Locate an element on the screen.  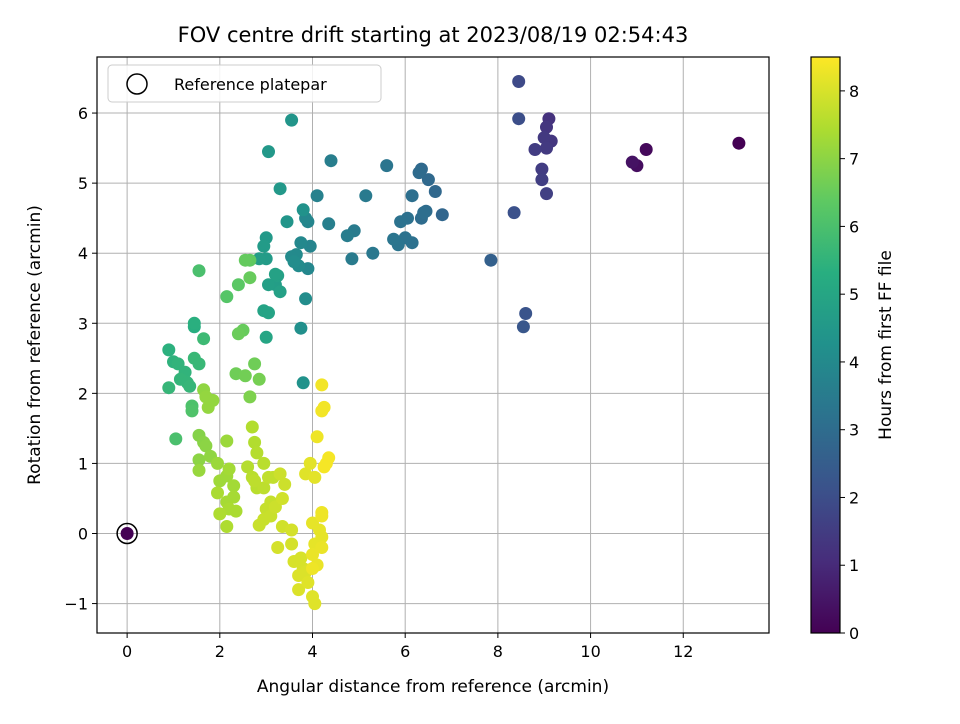
colorbar-tick-label: 1 is located at coordinates (854, 565).